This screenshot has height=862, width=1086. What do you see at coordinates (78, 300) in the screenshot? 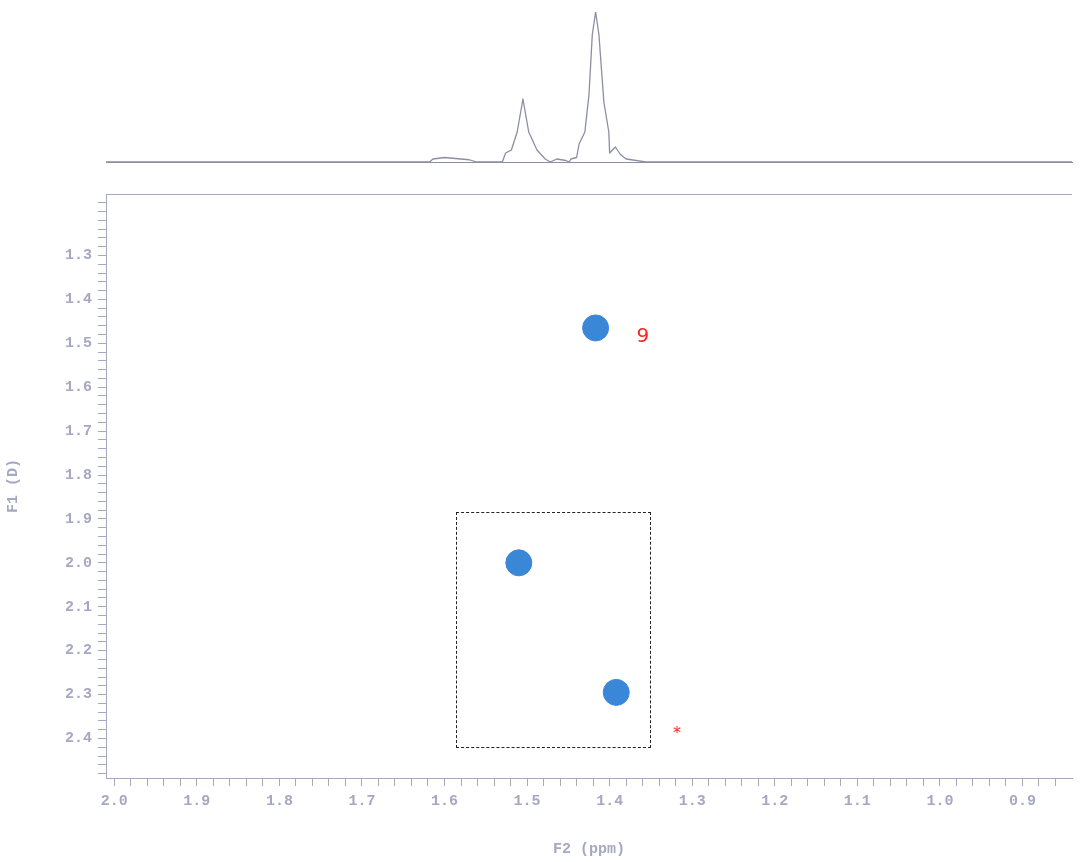
I see `y-tick-label: 1.4` at bounding box center [78, 300].